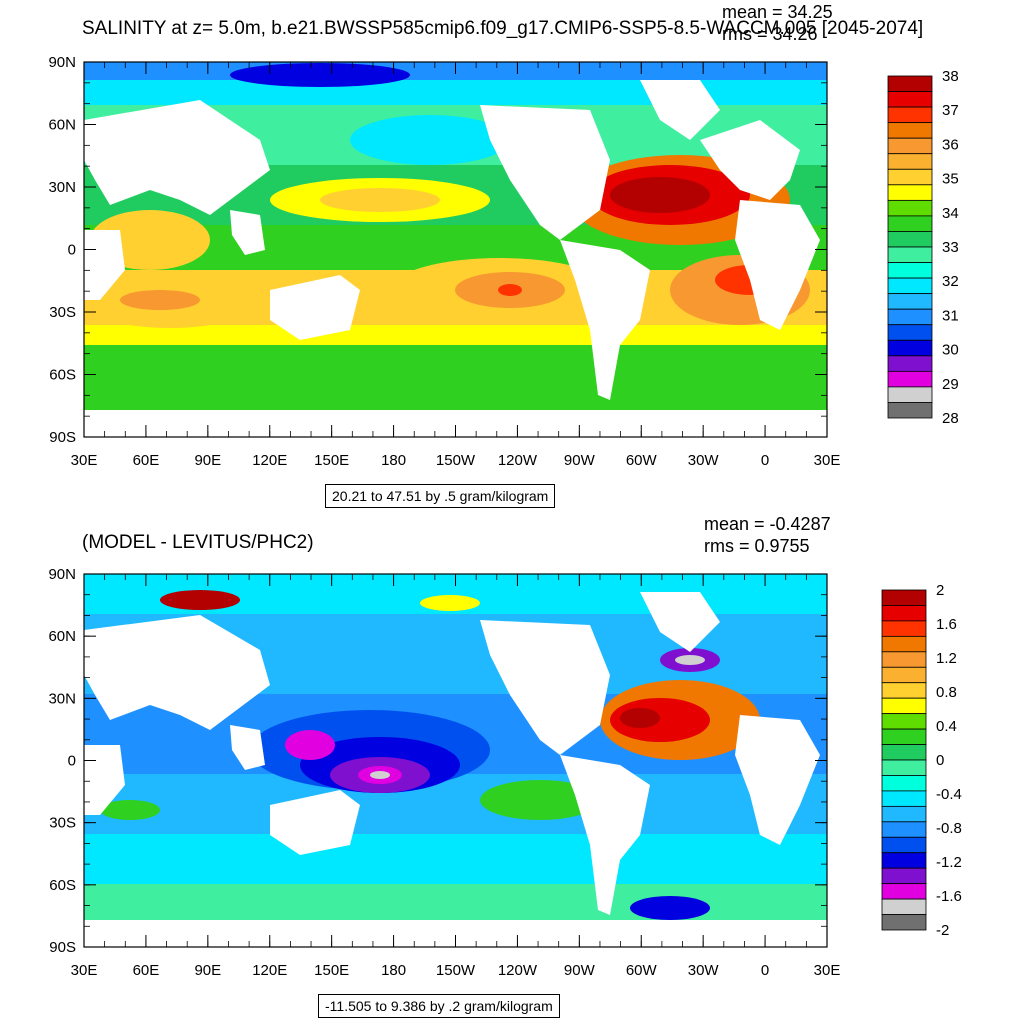 The height and width of the screenshot is (1024, 1024). What do you see at coordinates (62, 250) in the screenshot?
I see `top-map-lat-labels: 90N 60N 30N 0 30S 60S 90S` at bounding box center [62, 250].